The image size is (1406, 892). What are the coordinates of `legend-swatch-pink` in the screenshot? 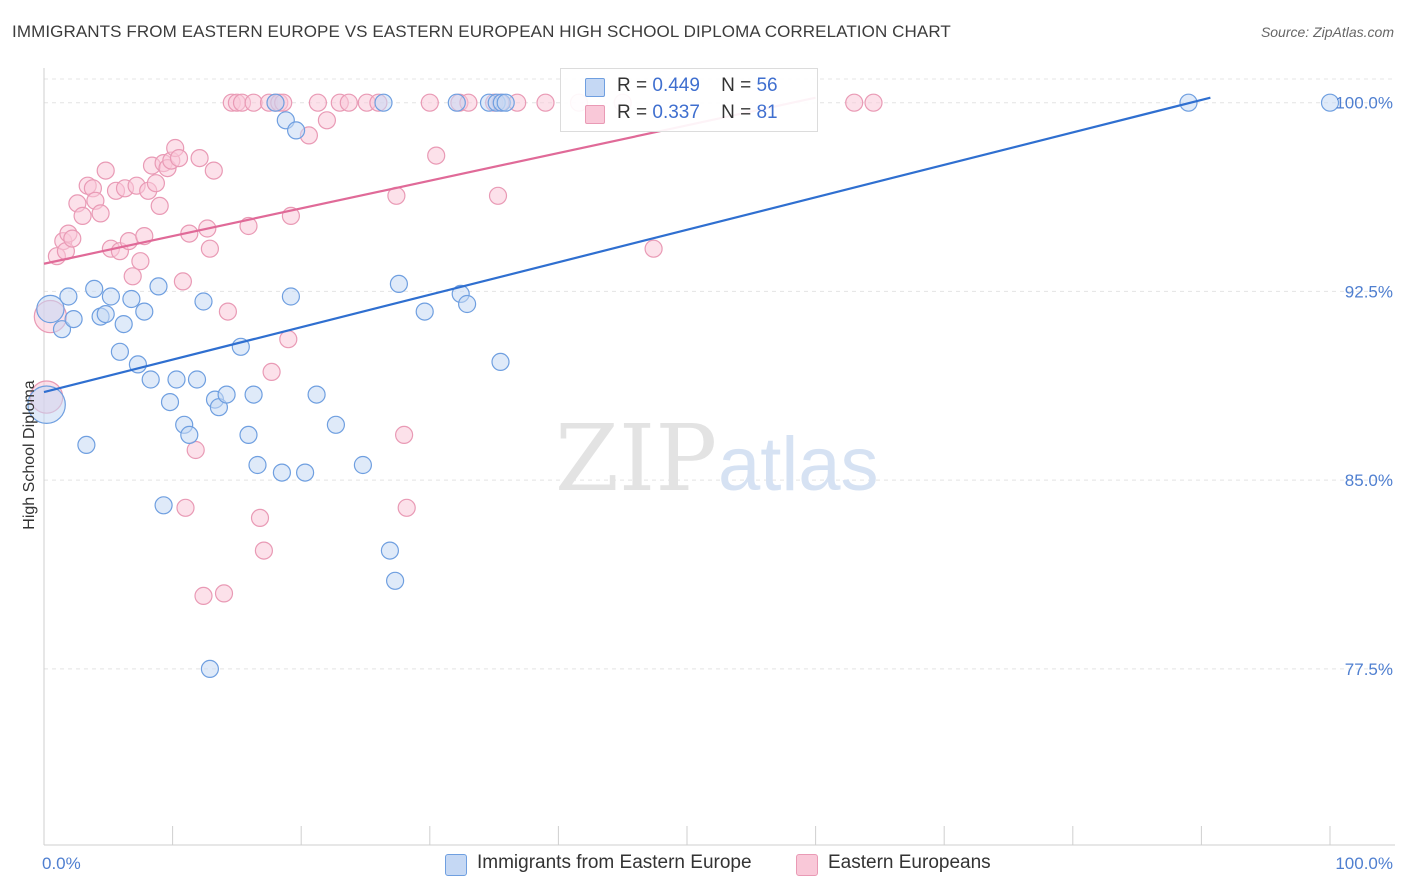 It's located at (595, 114).